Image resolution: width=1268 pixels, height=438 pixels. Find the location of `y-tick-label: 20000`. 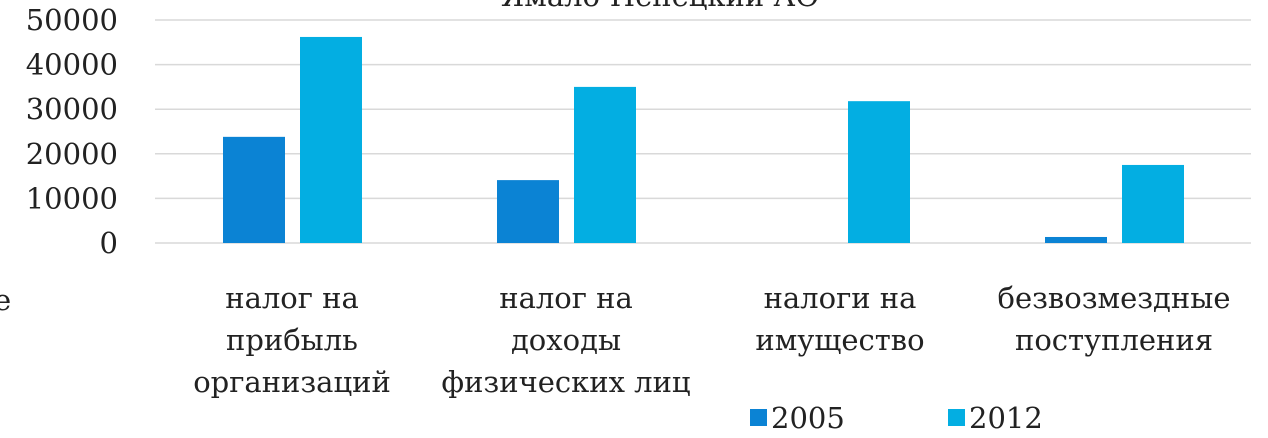

y-tick-label: 20000 is located at coordinates (72, 154).